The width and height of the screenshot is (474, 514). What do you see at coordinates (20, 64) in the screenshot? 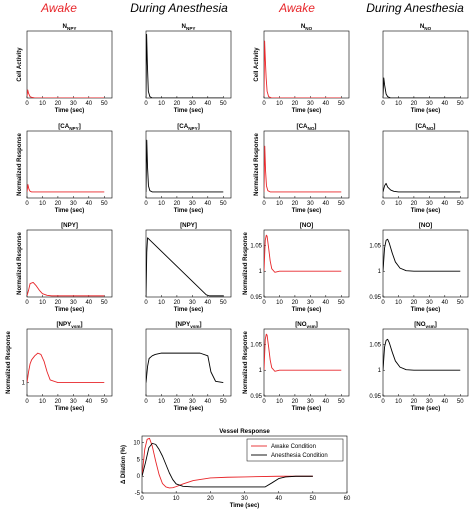
I see `y-axis-label: Cell Activity` at bounding box center [20, 64].